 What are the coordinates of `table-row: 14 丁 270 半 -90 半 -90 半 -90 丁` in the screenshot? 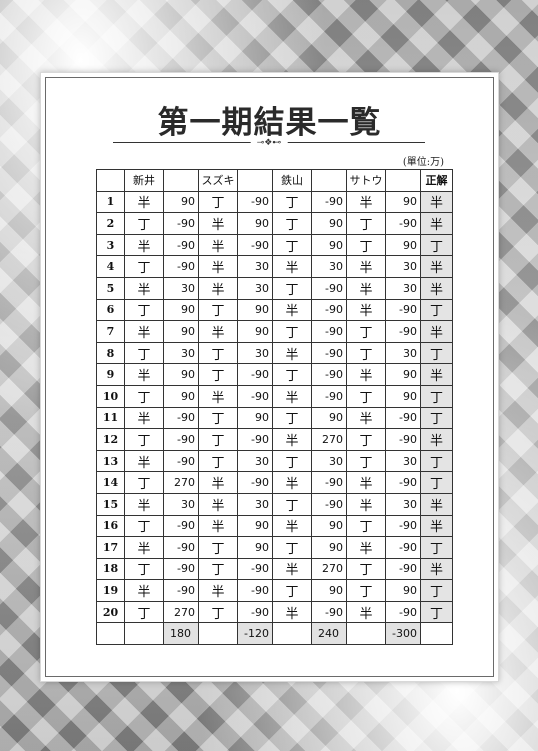 It's located at (274, 482).